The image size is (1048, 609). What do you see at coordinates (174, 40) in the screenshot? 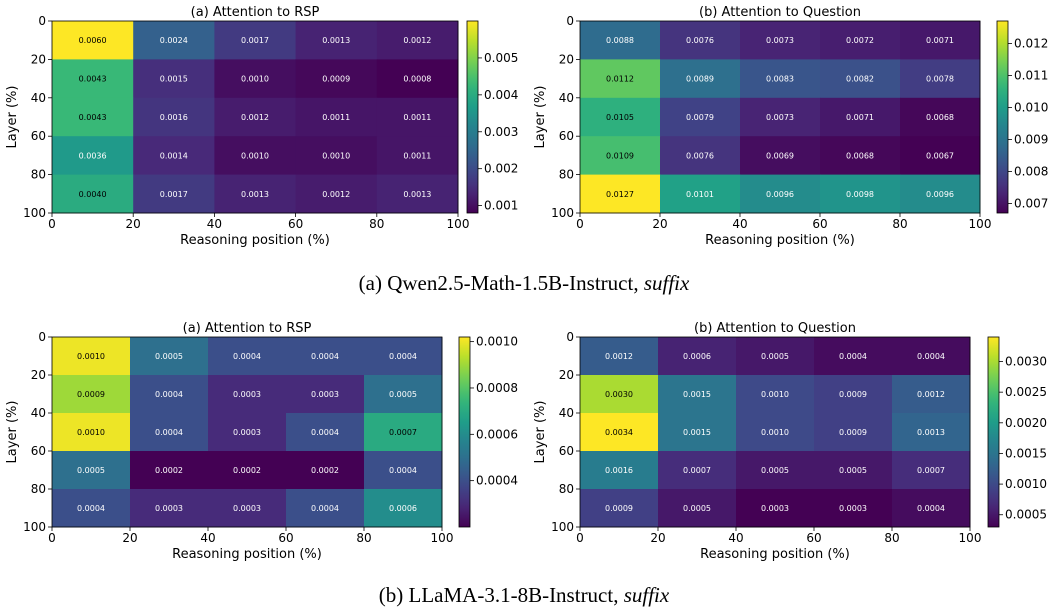
I see `cell-value-label: 0.0024` at bounding box center [174, 40].